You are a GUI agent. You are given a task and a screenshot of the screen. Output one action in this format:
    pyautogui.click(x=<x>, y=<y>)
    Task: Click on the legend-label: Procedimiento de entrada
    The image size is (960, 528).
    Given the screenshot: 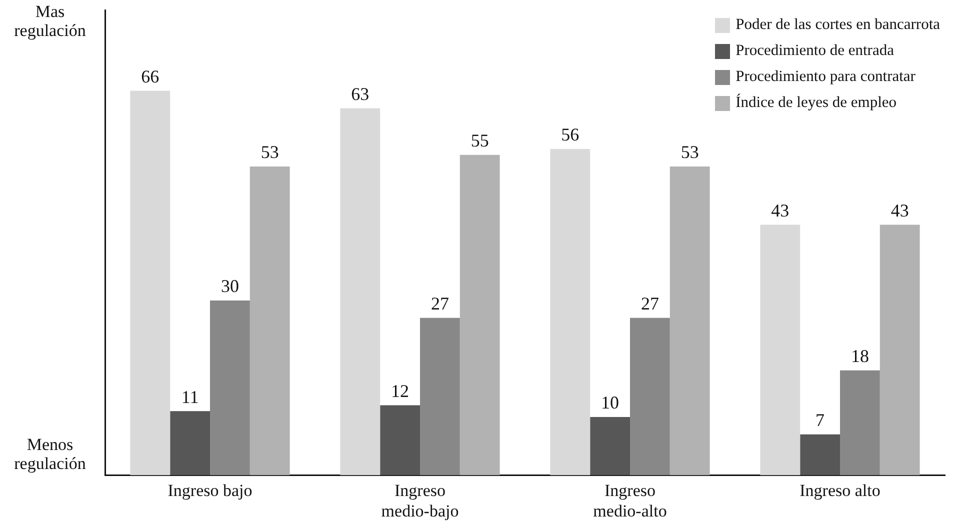 What is the action you would take?
    pyautogui.click(x=815, y=51)
    